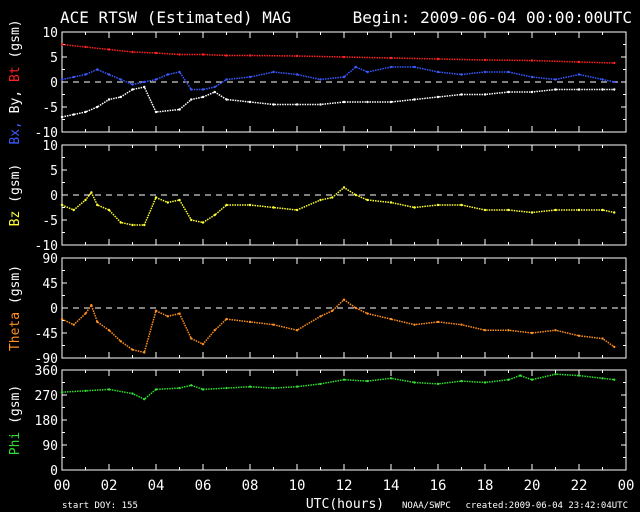 Image resolution: width=640 pixels, height=512 pixels. Describe the element at coordinates (15, 105) in the screenshot. I see `y-label-part: By,` at that location.